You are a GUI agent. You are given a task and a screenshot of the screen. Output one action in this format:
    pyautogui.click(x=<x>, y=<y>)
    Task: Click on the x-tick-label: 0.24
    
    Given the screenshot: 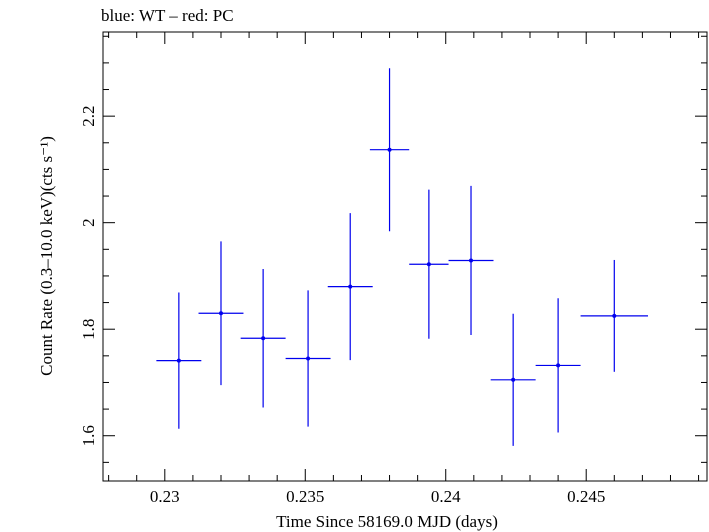 What is the action you would take?
    pyautogui.click(x=446, y=496)
    